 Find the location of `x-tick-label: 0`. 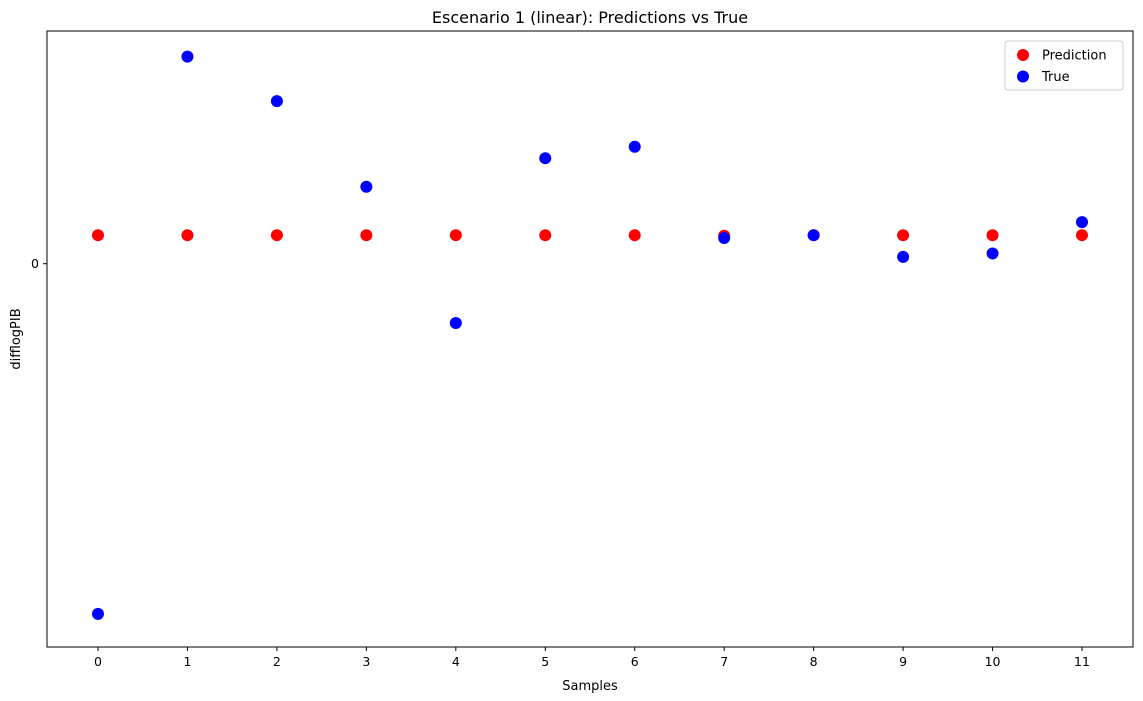

x-tick-label: 0 is located at coordinates (98, 661).